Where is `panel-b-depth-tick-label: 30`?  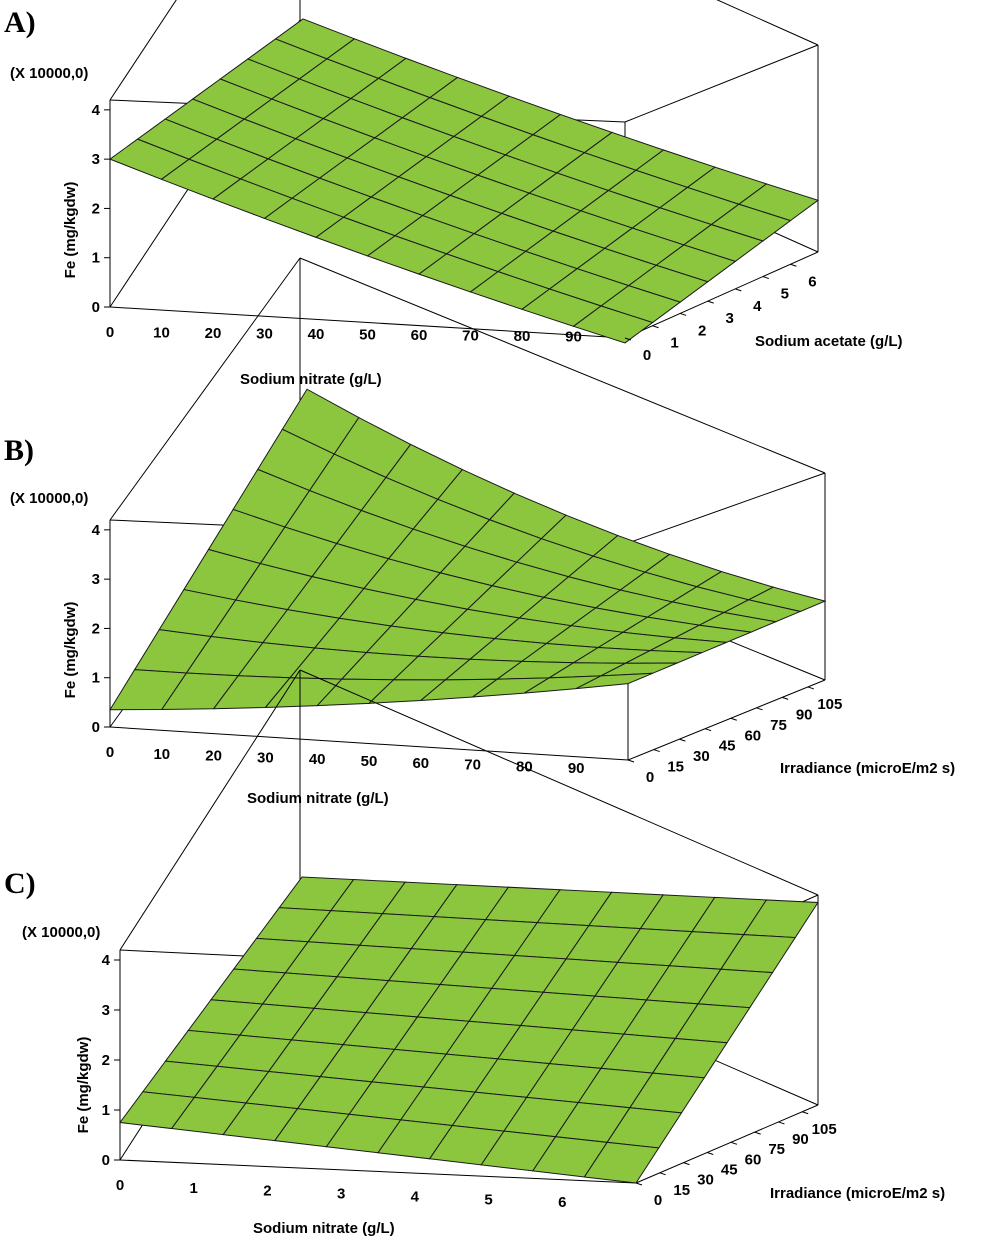
panel-b-depth-tick-label: 30 is located at coordinates (701, 756).